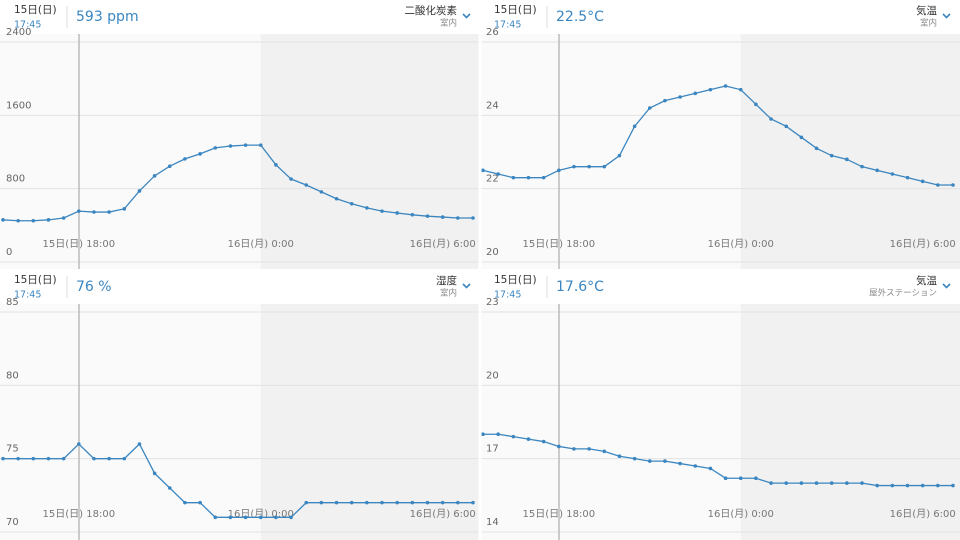 This screenshot has height=540, width=960. I want to click on metric: 二酸化炭素, so click(431, 10).